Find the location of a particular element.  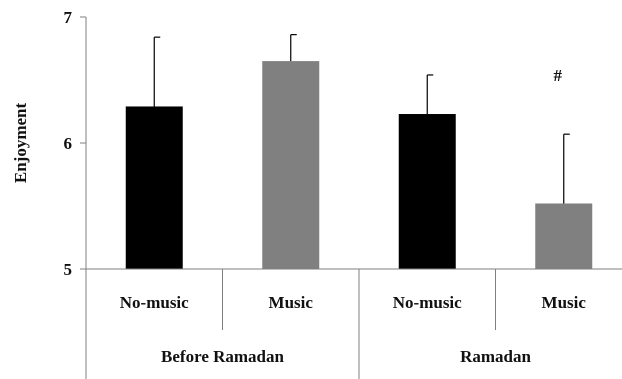

annotations: # is located at coordinates (558, 75).